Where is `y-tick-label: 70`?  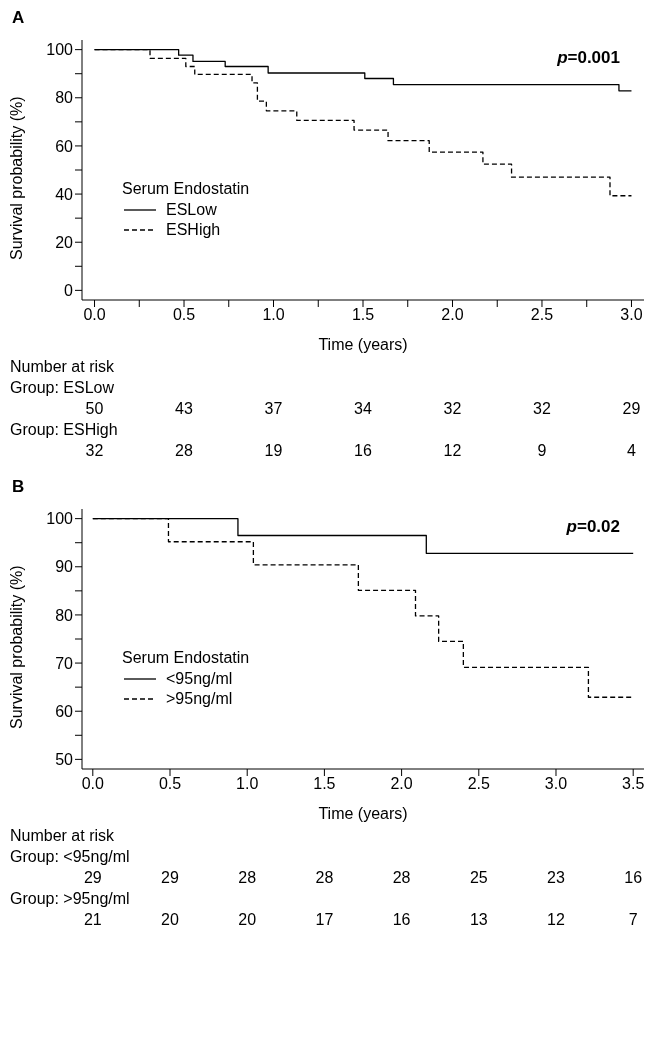
y-tick-label: 70 is located at coordinates (64, 663).